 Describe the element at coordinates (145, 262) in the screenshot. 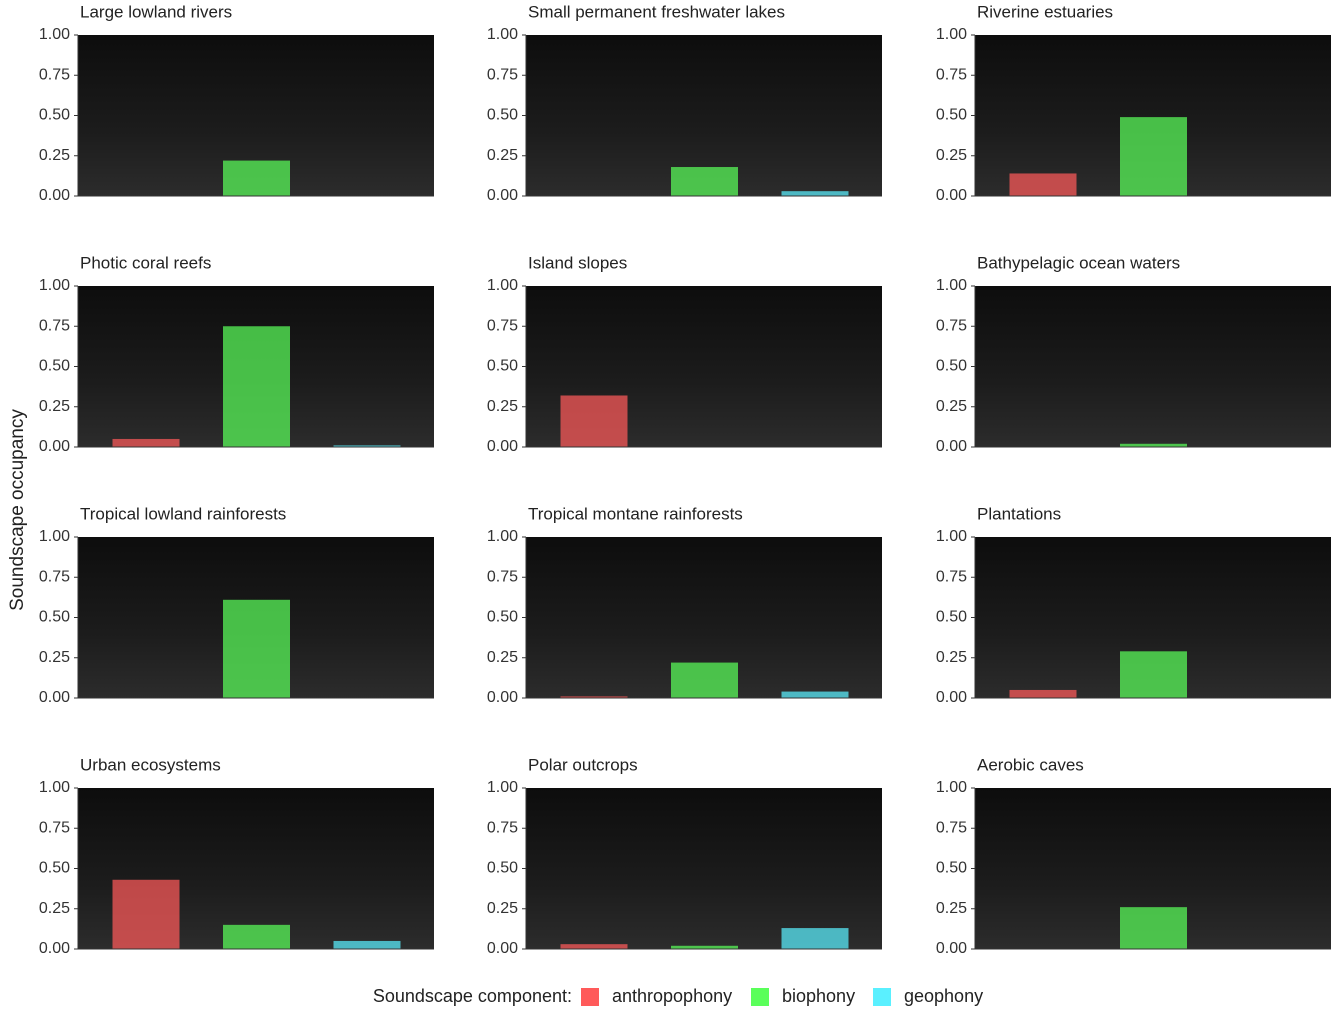

I see `panel-title: Photic coral reefs` at that location.